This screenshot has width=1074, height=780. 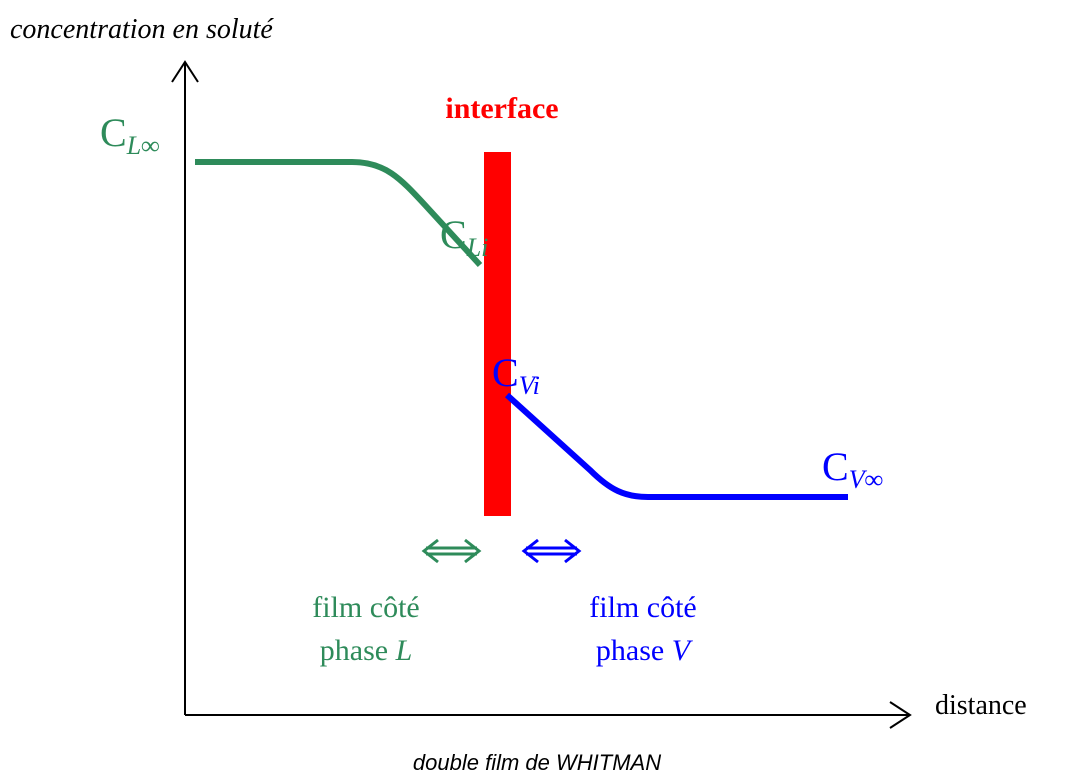 I want to click on c-l-inf-label: CL∞, so click(x=130, y=135).